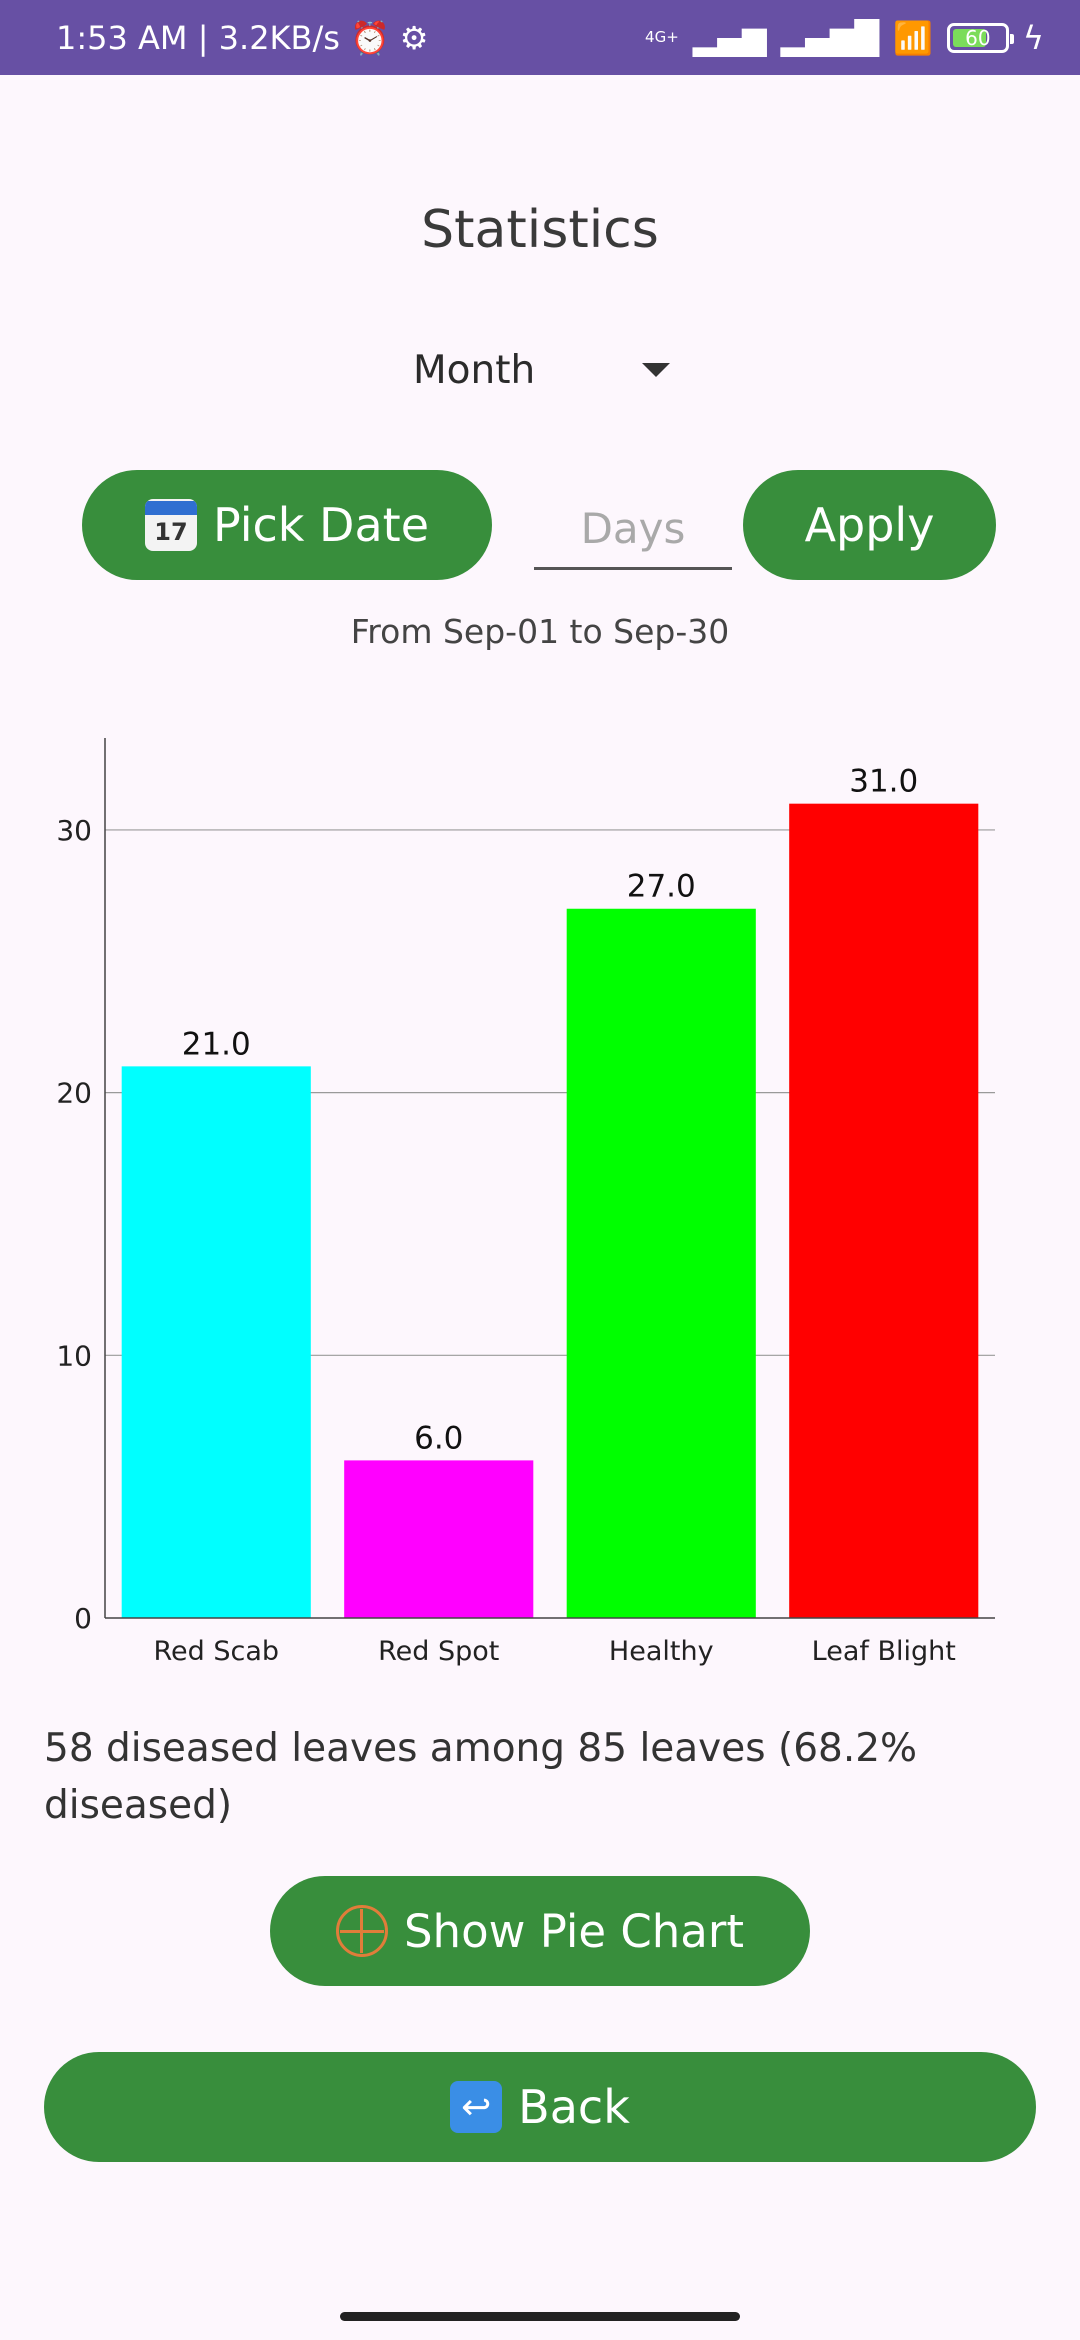 Image resolution: width=1080 pixels, height=2340 pixels. I want to click on y-tick-label: 30, so click(74, 830).